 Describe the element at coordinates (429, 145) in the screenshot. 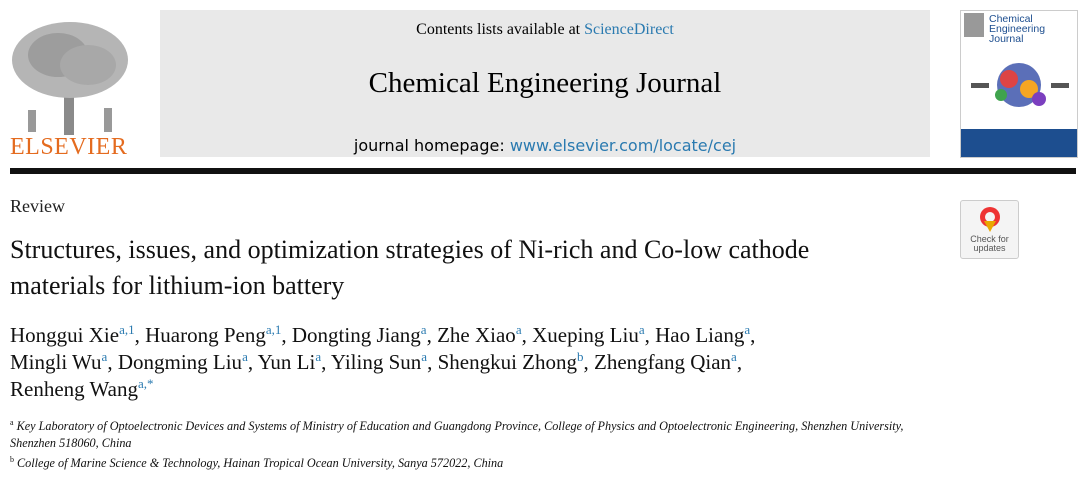

I see `homepage-prefix: journal homepage:` at that location.